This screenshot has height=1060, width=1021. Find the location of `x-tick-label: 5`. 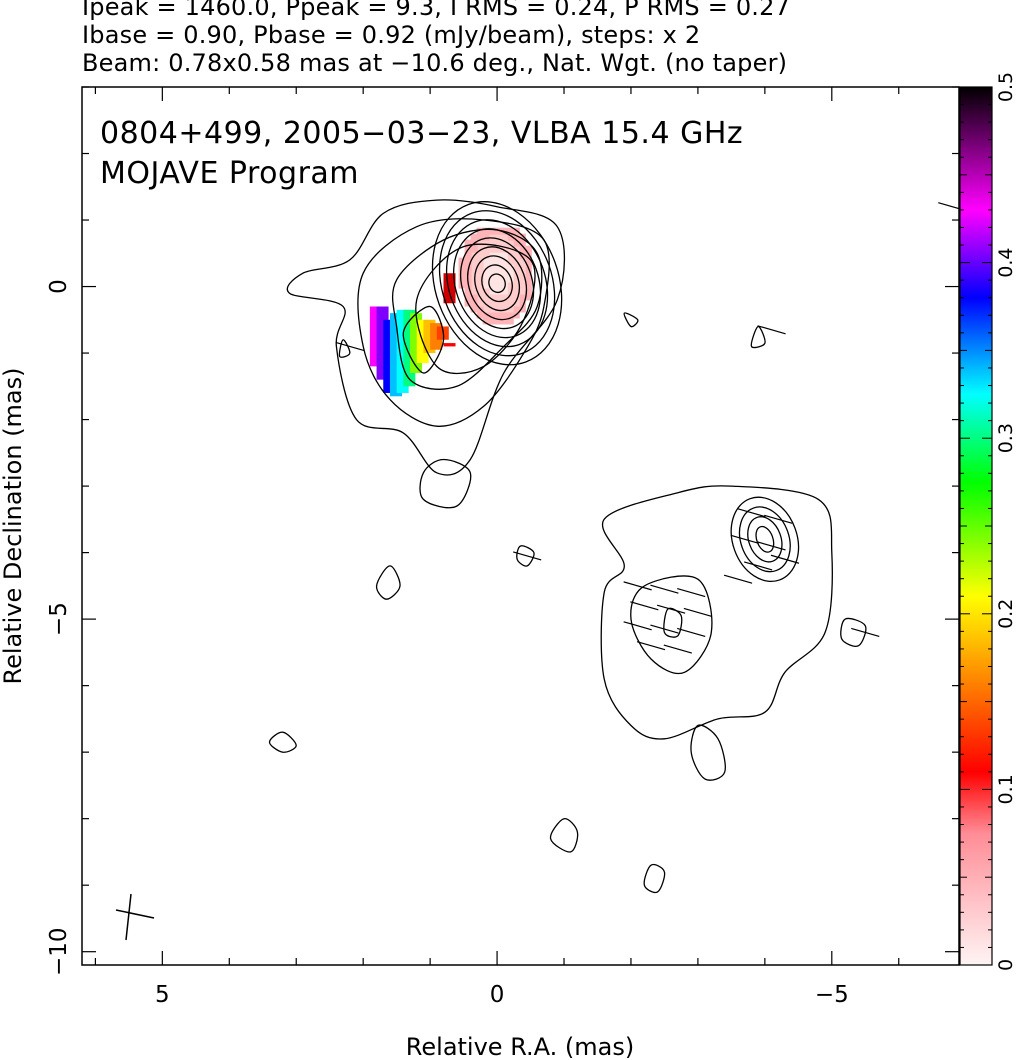

x-tick-label: 5 is located at coordinates (162, 995).